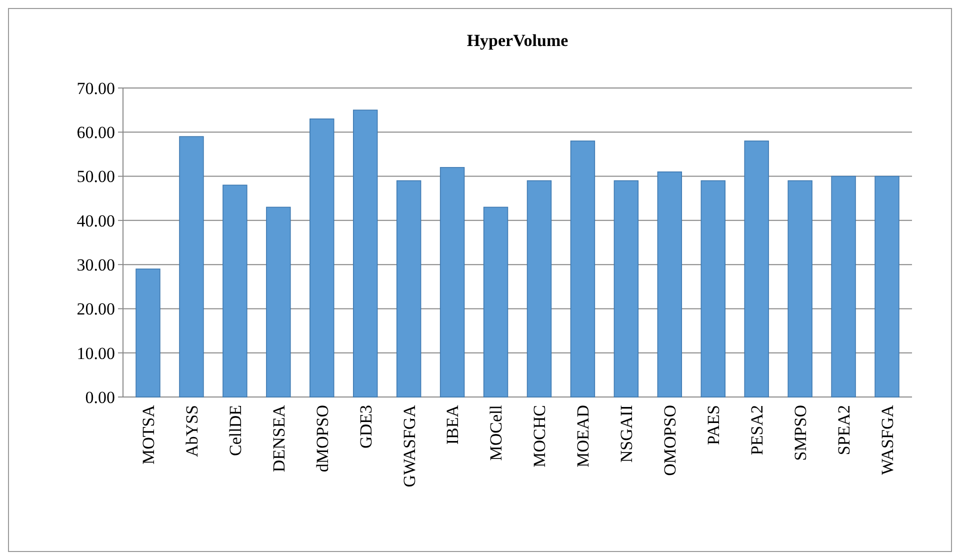 This screenshot has height=560, width=960. Describe the element at coordinates (844, 430) in the screenshot. I see `x-tick-label: SPEA2` at that location.